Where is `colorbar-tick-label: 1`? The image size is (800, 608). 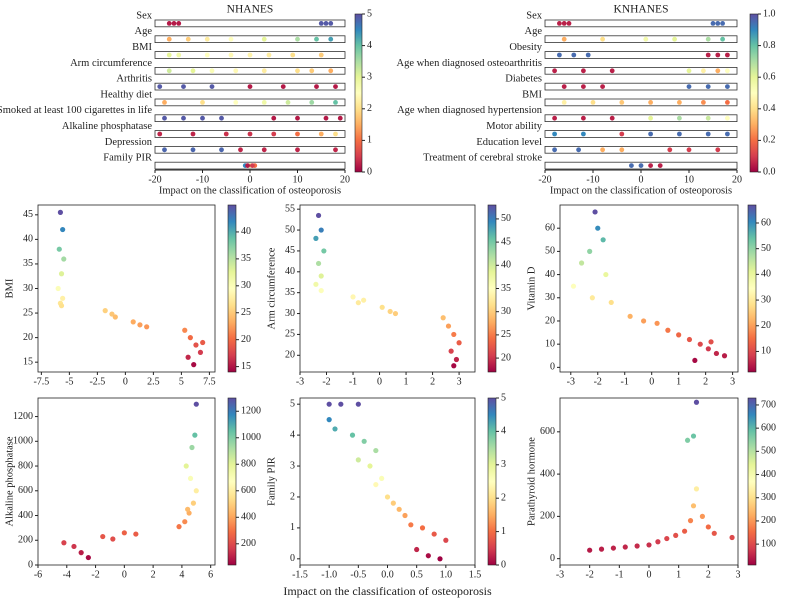
colorbar-tick-label: 1 is located at coordinates (503, 531).